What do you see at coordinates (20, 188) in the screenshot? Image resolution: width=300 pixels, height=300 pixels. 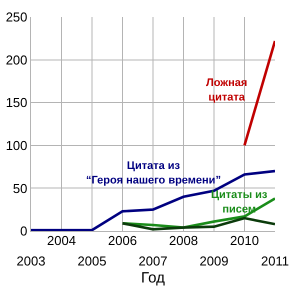 I see `y-tick-label: 50` at bounding box center [20, 188].